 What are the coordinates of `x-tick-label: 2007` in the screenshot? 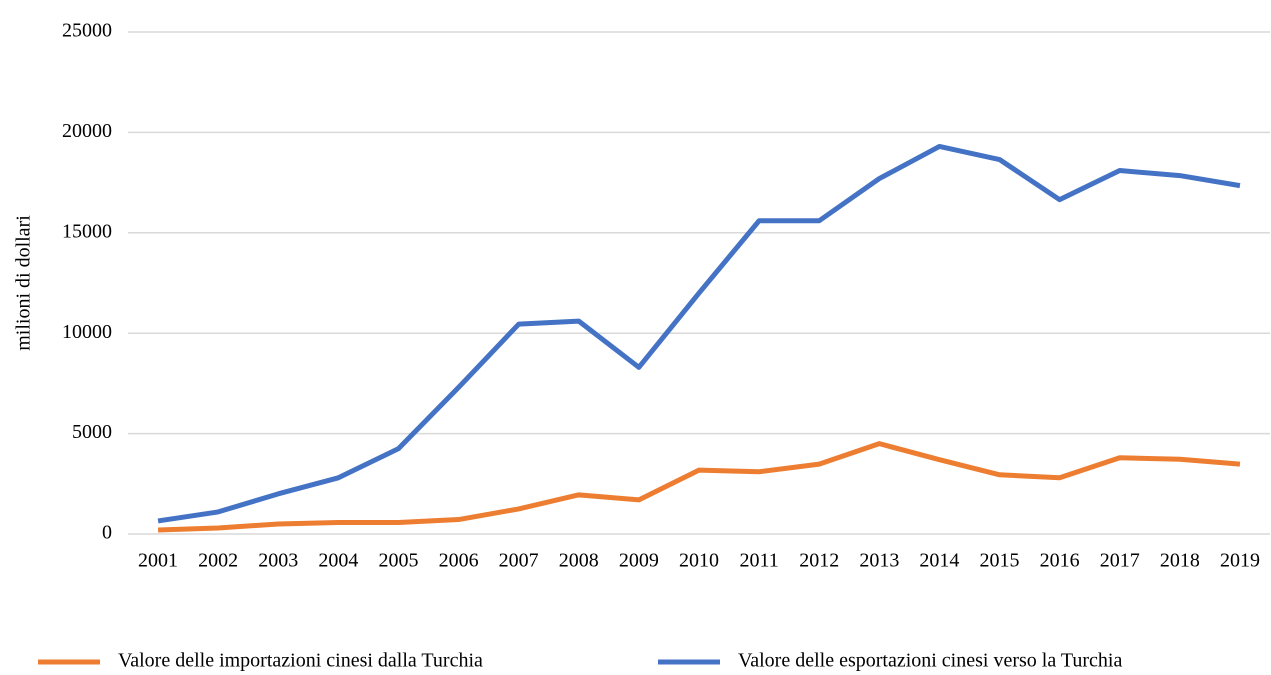 It's located at (519, 561).